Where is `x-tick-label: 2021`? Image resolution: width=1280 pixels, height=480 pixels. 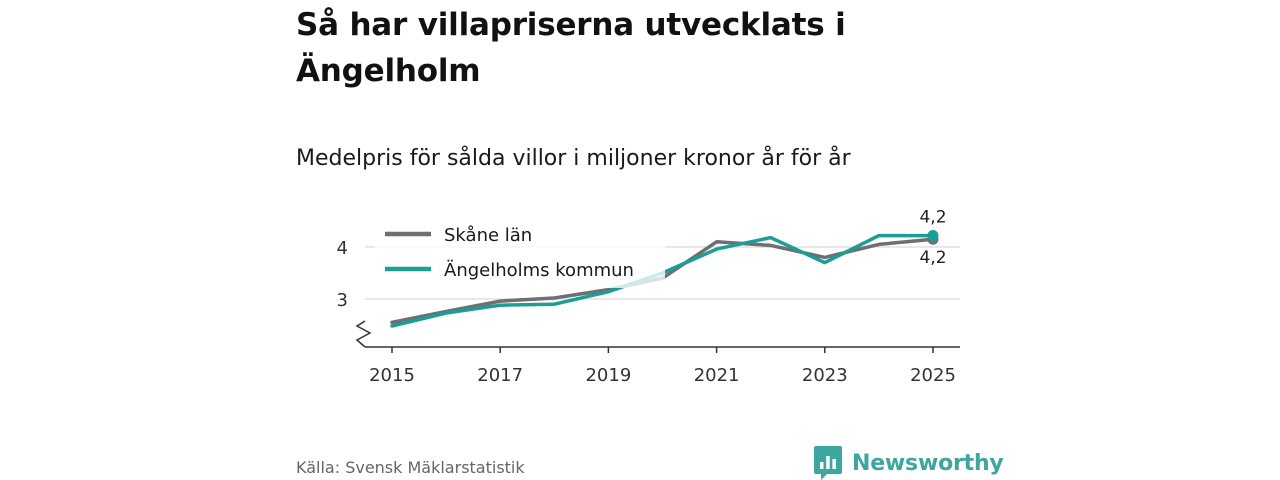
x-tick-label: 2021 is located at coordinates (717, 375).